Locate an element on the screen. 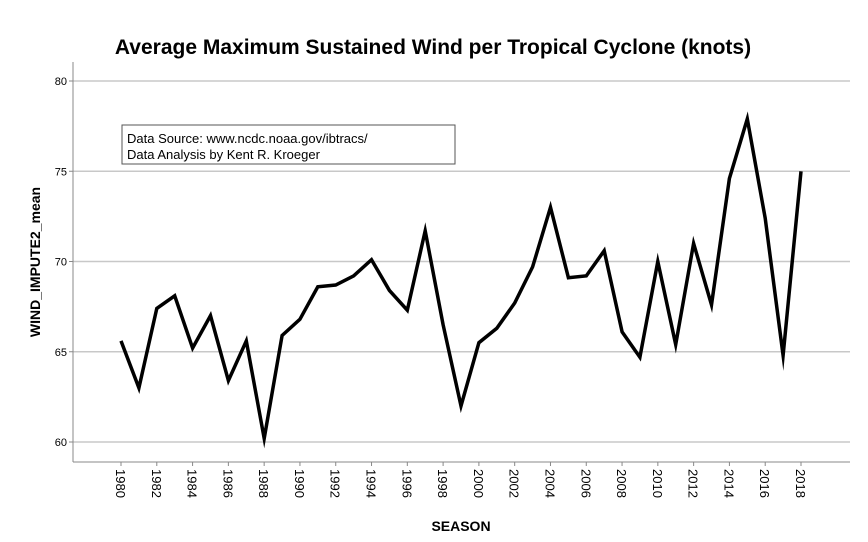  x-tick-label: 1998 is located at coordinates (442, 483).